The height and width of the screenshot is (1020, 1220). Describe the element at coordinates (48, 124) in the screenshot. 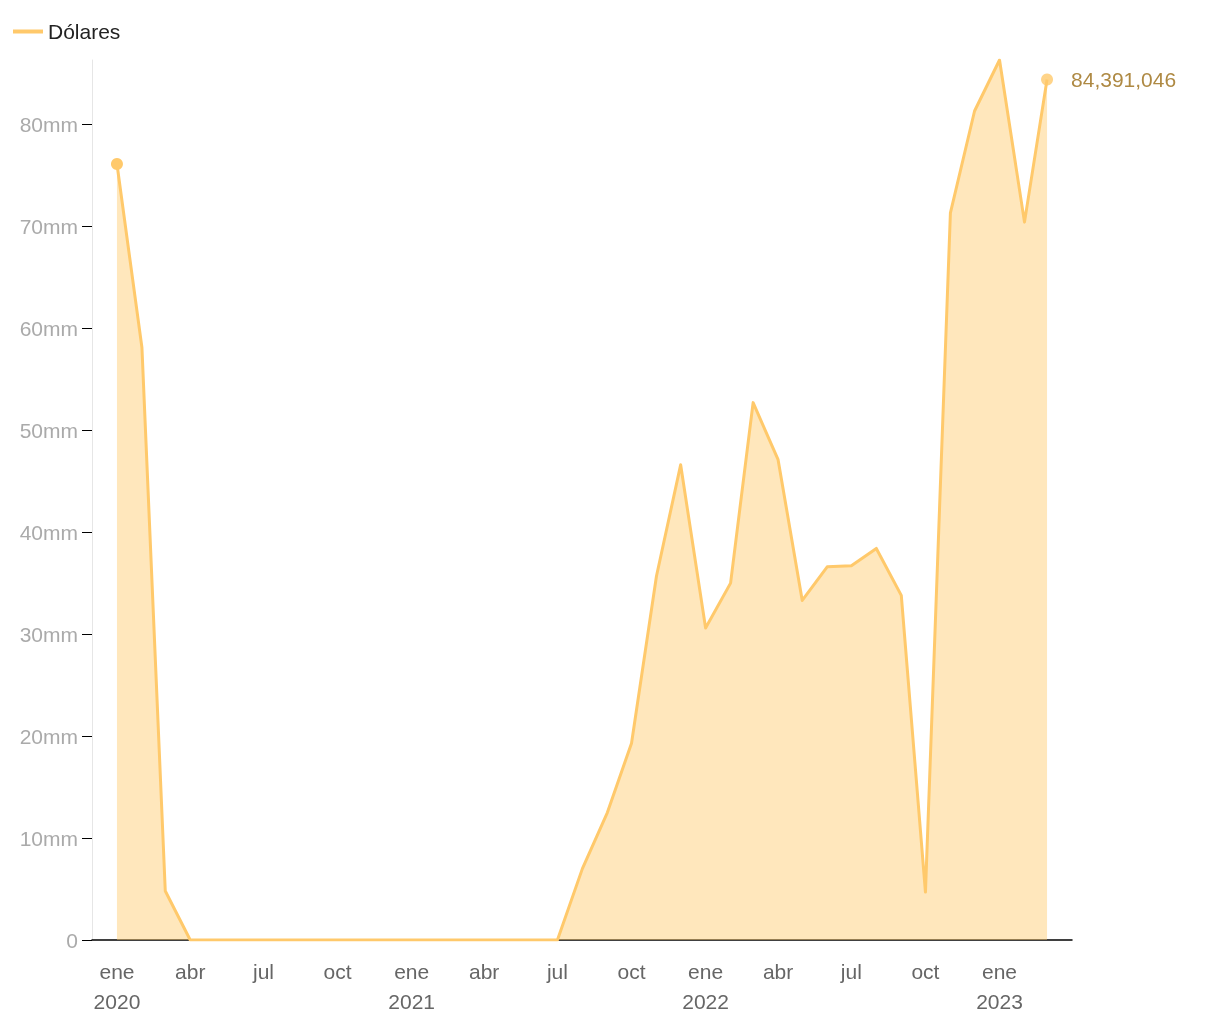

I see `y-tick-label: 80mm` at that location.